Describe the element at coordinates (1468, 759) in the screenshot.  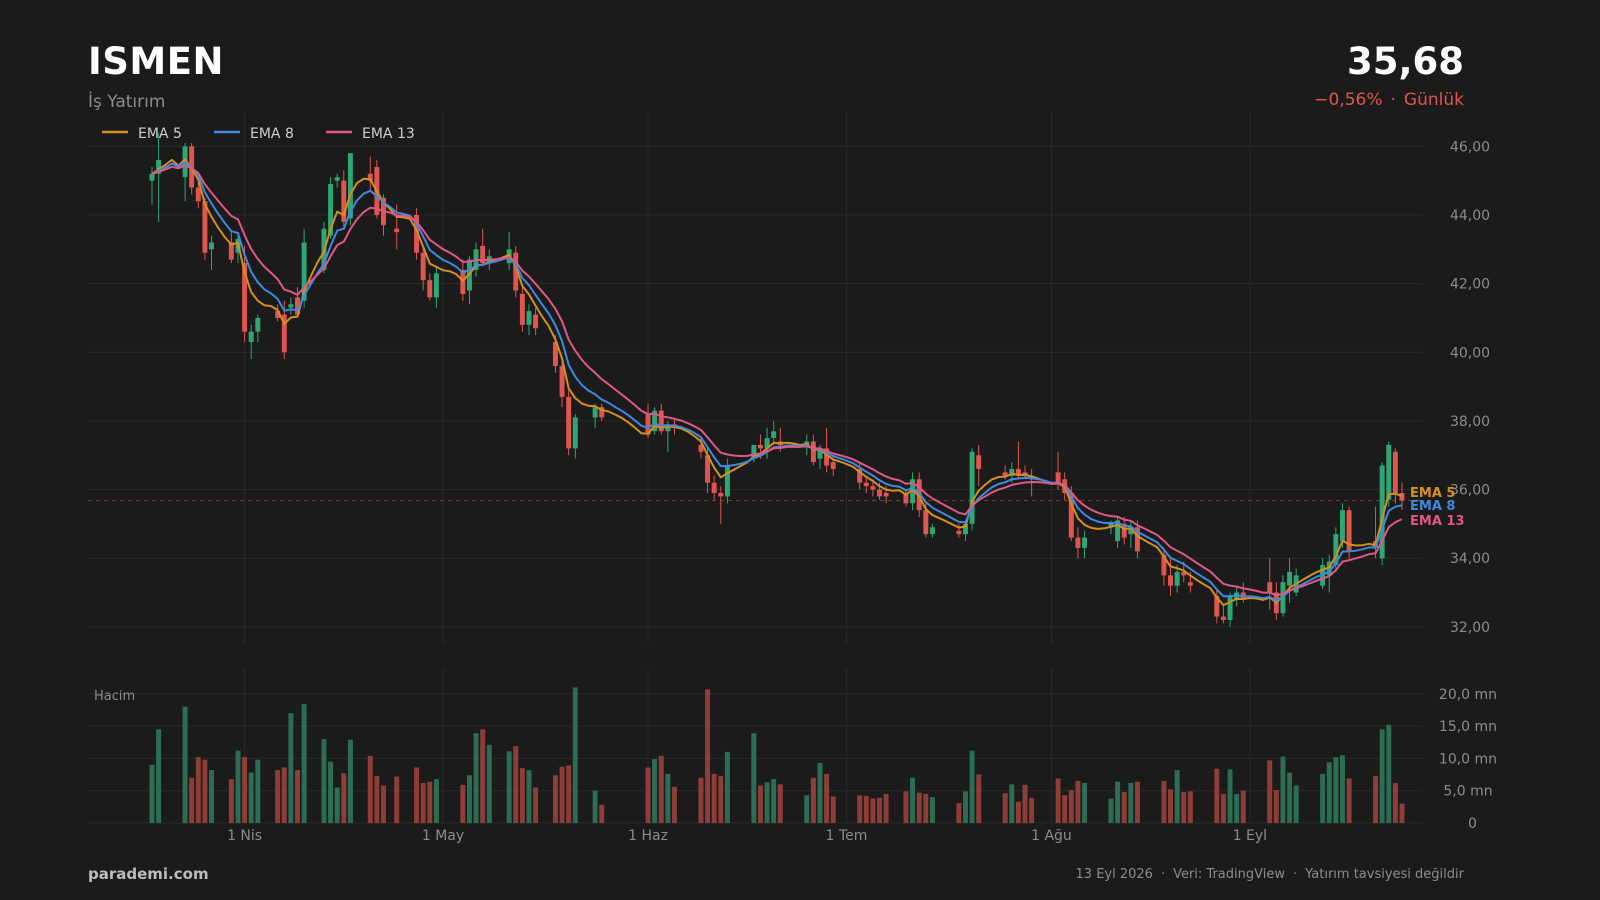
I see `volume-tick-label: 10,0 mn` at that location.